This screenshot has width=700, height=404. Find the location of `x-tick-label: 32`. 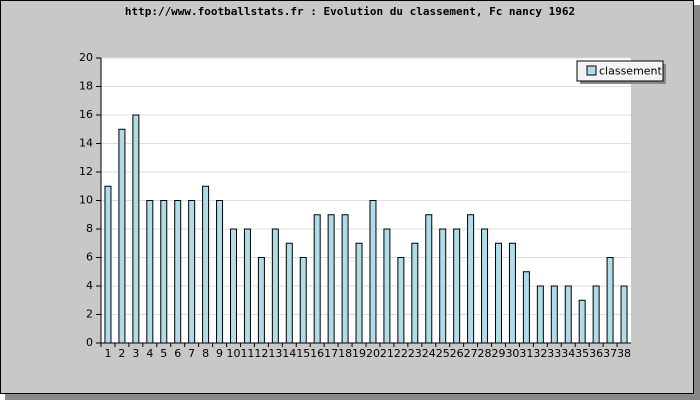

x-tick-label: 32 is located at coordinates (540, 353).